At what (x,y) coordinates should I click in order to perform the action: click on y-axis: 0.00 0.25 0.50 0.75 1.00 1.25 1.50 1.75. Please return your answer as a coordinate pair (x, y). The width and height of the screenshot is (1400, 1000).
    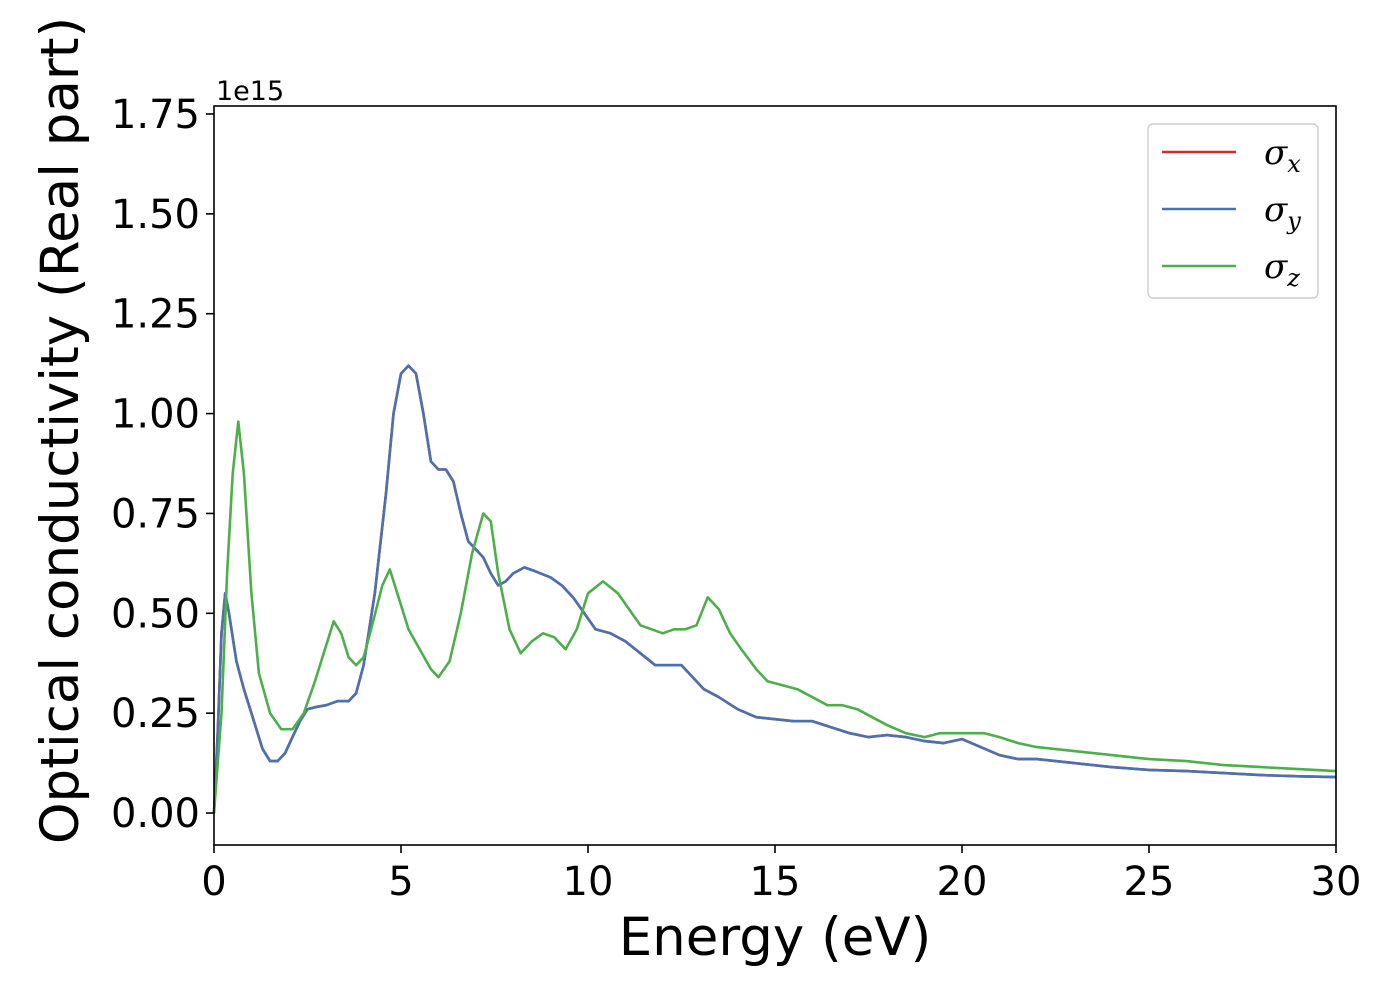
    Looking at the image, I should click on (162, 464).